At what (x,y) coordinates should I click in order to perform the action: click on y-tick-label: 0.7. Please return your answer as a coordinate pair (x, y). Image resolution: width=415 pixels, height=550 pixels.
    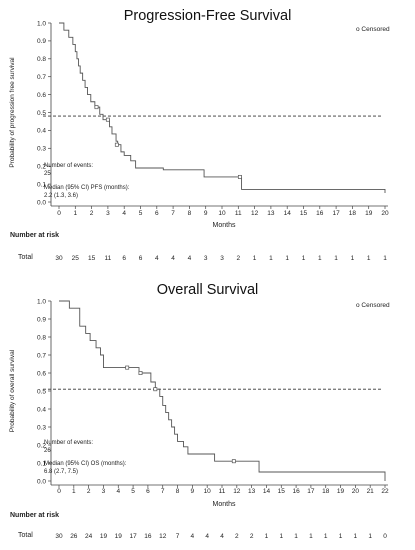
    Looking at the image, I should click on (41, 77).